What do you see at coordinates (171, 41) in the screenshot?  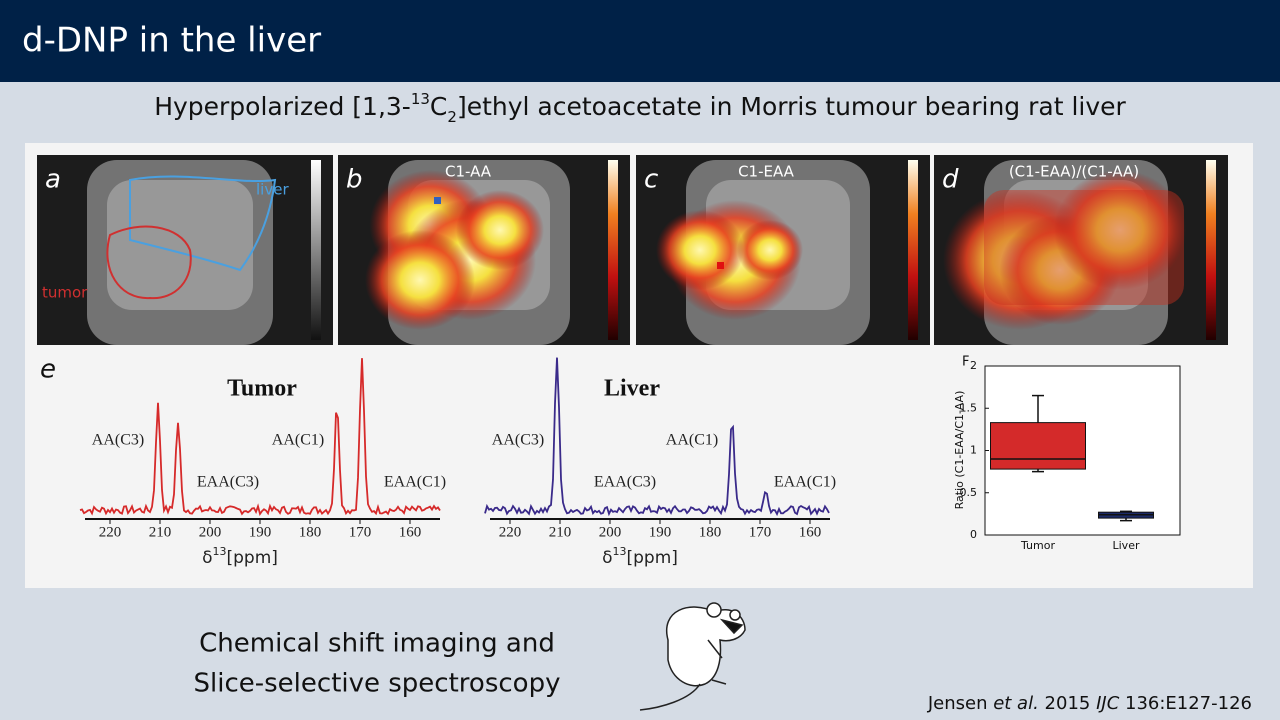 I see `header-title: d-DNP in the liver` at bounding box center [171, 41].